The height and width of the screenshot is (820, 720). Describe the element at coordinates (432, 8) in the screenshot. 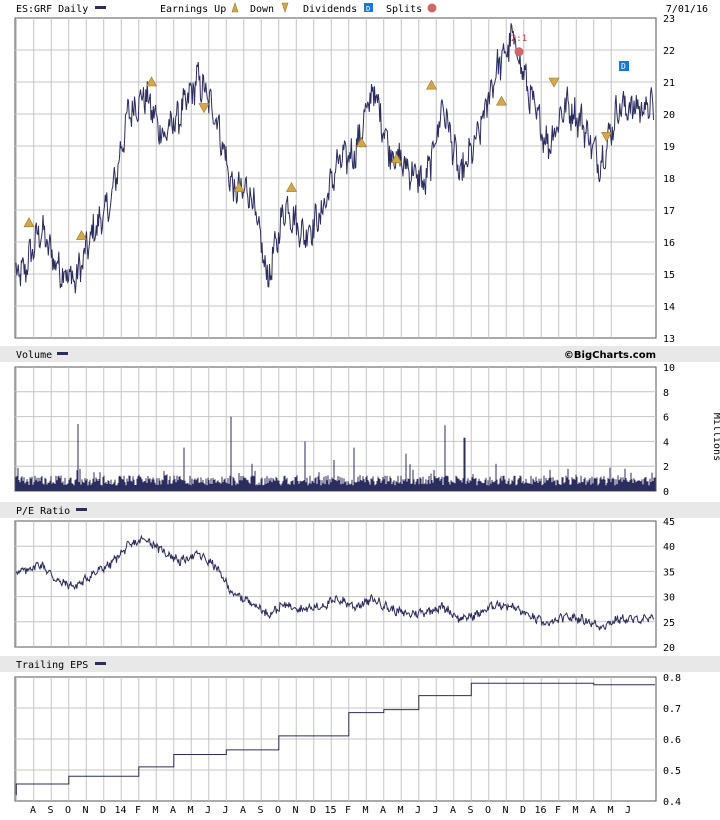

I see `split-legend-icon` at that location.